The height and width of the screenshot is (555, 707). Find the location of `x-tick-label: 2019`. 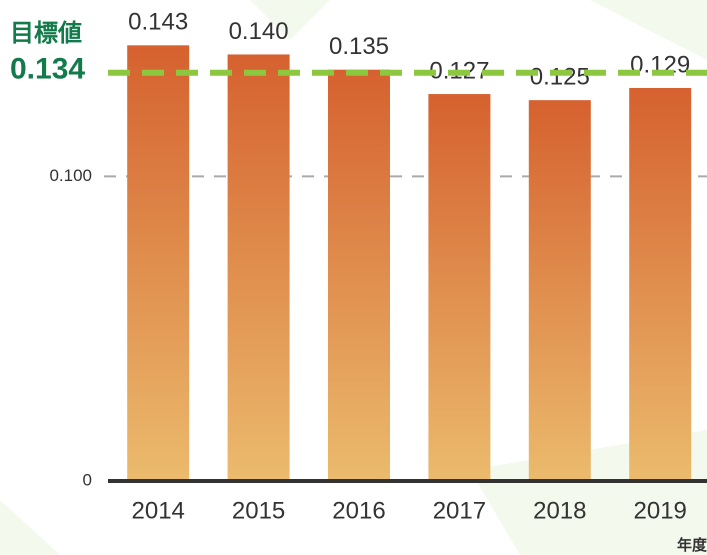

x-tick-label: 2019 is located at coordinates (660, 510).